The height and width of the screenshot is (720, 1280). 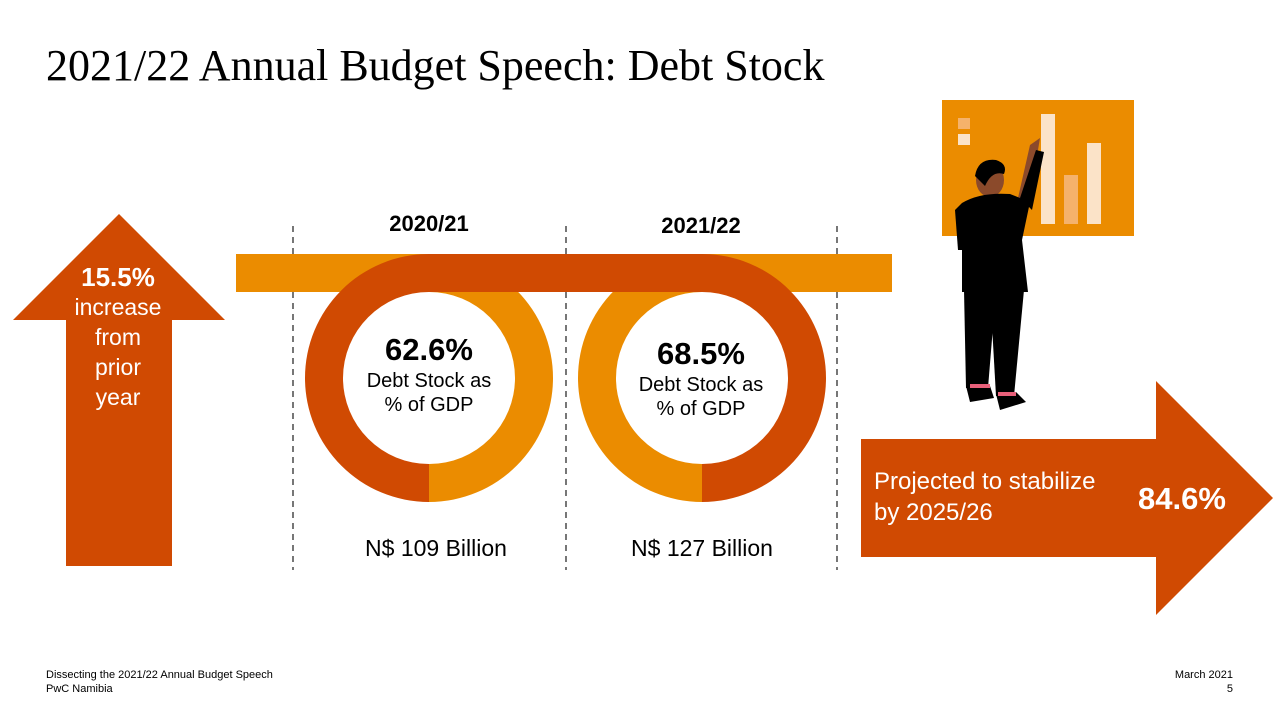 What do you see at coordinates (985, 481) in the screenshot?
I see `projection-line-1: Projected to stabilize` at bounding box center [985, 481].